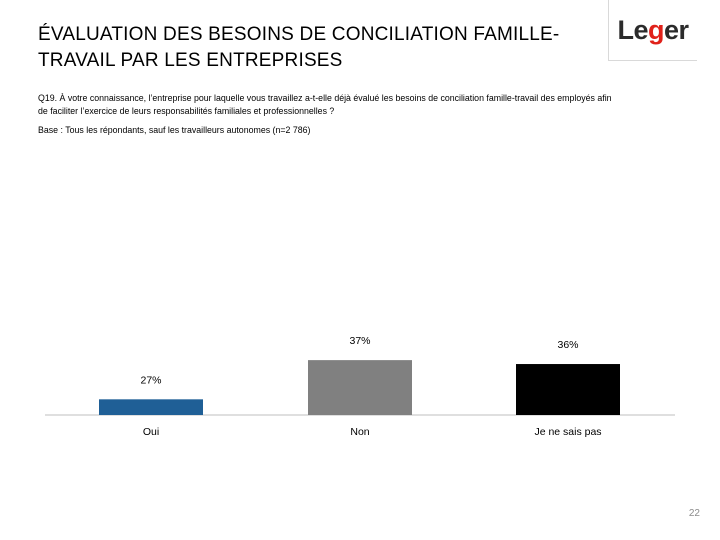  I want to click on data-label-1: 37%, so click(359, 341).